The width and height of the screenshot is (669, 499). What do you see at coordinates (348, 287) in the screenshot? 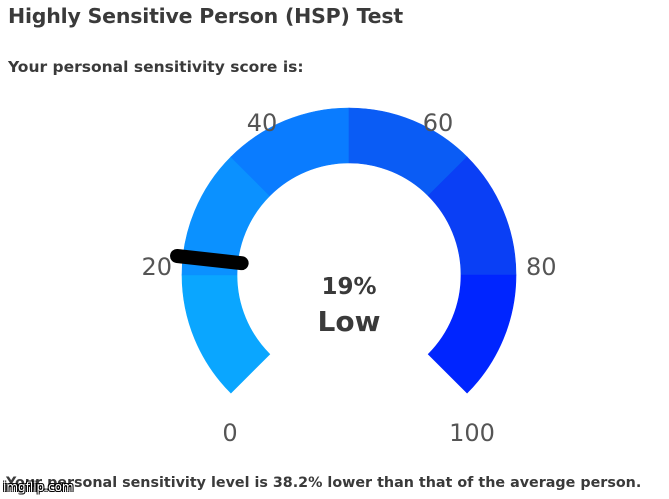
I see `score-percent: 19%` at bounding box center [348, 287].